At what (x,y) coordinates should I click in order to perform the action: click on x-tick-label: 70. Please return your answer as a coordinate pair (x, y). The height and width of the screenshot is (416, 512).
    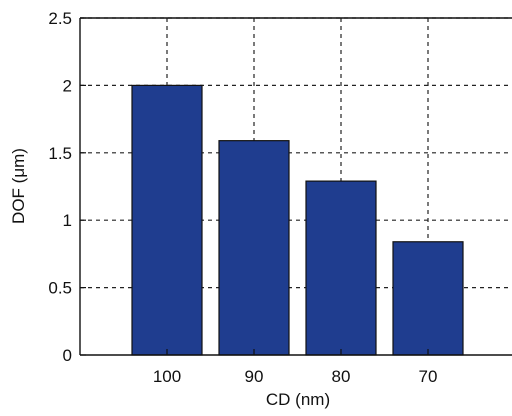
    Looking at the image, I should click on (428, 376).